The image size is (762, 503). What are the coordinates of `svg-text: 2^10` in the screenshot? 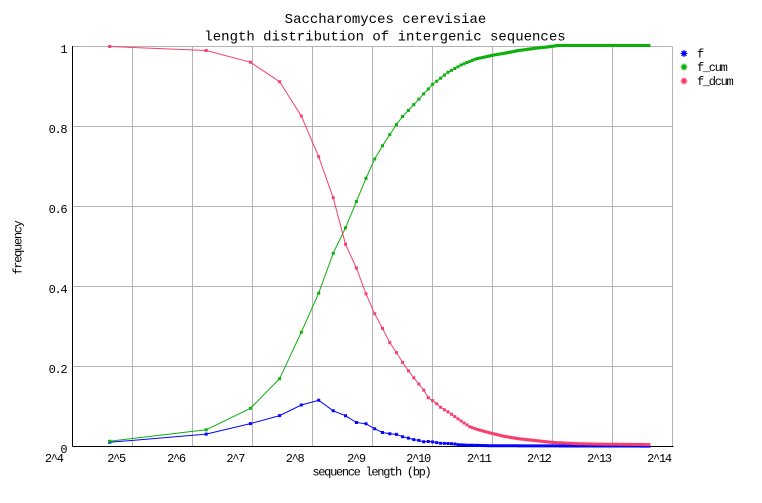 It's located at (418, 459).